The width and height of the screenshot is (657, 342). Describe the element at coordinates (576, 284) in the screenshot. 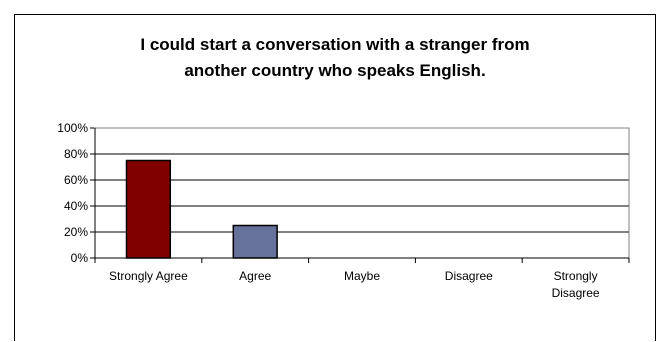

I see `x-tick-label: Strongly Disagree` at that location.